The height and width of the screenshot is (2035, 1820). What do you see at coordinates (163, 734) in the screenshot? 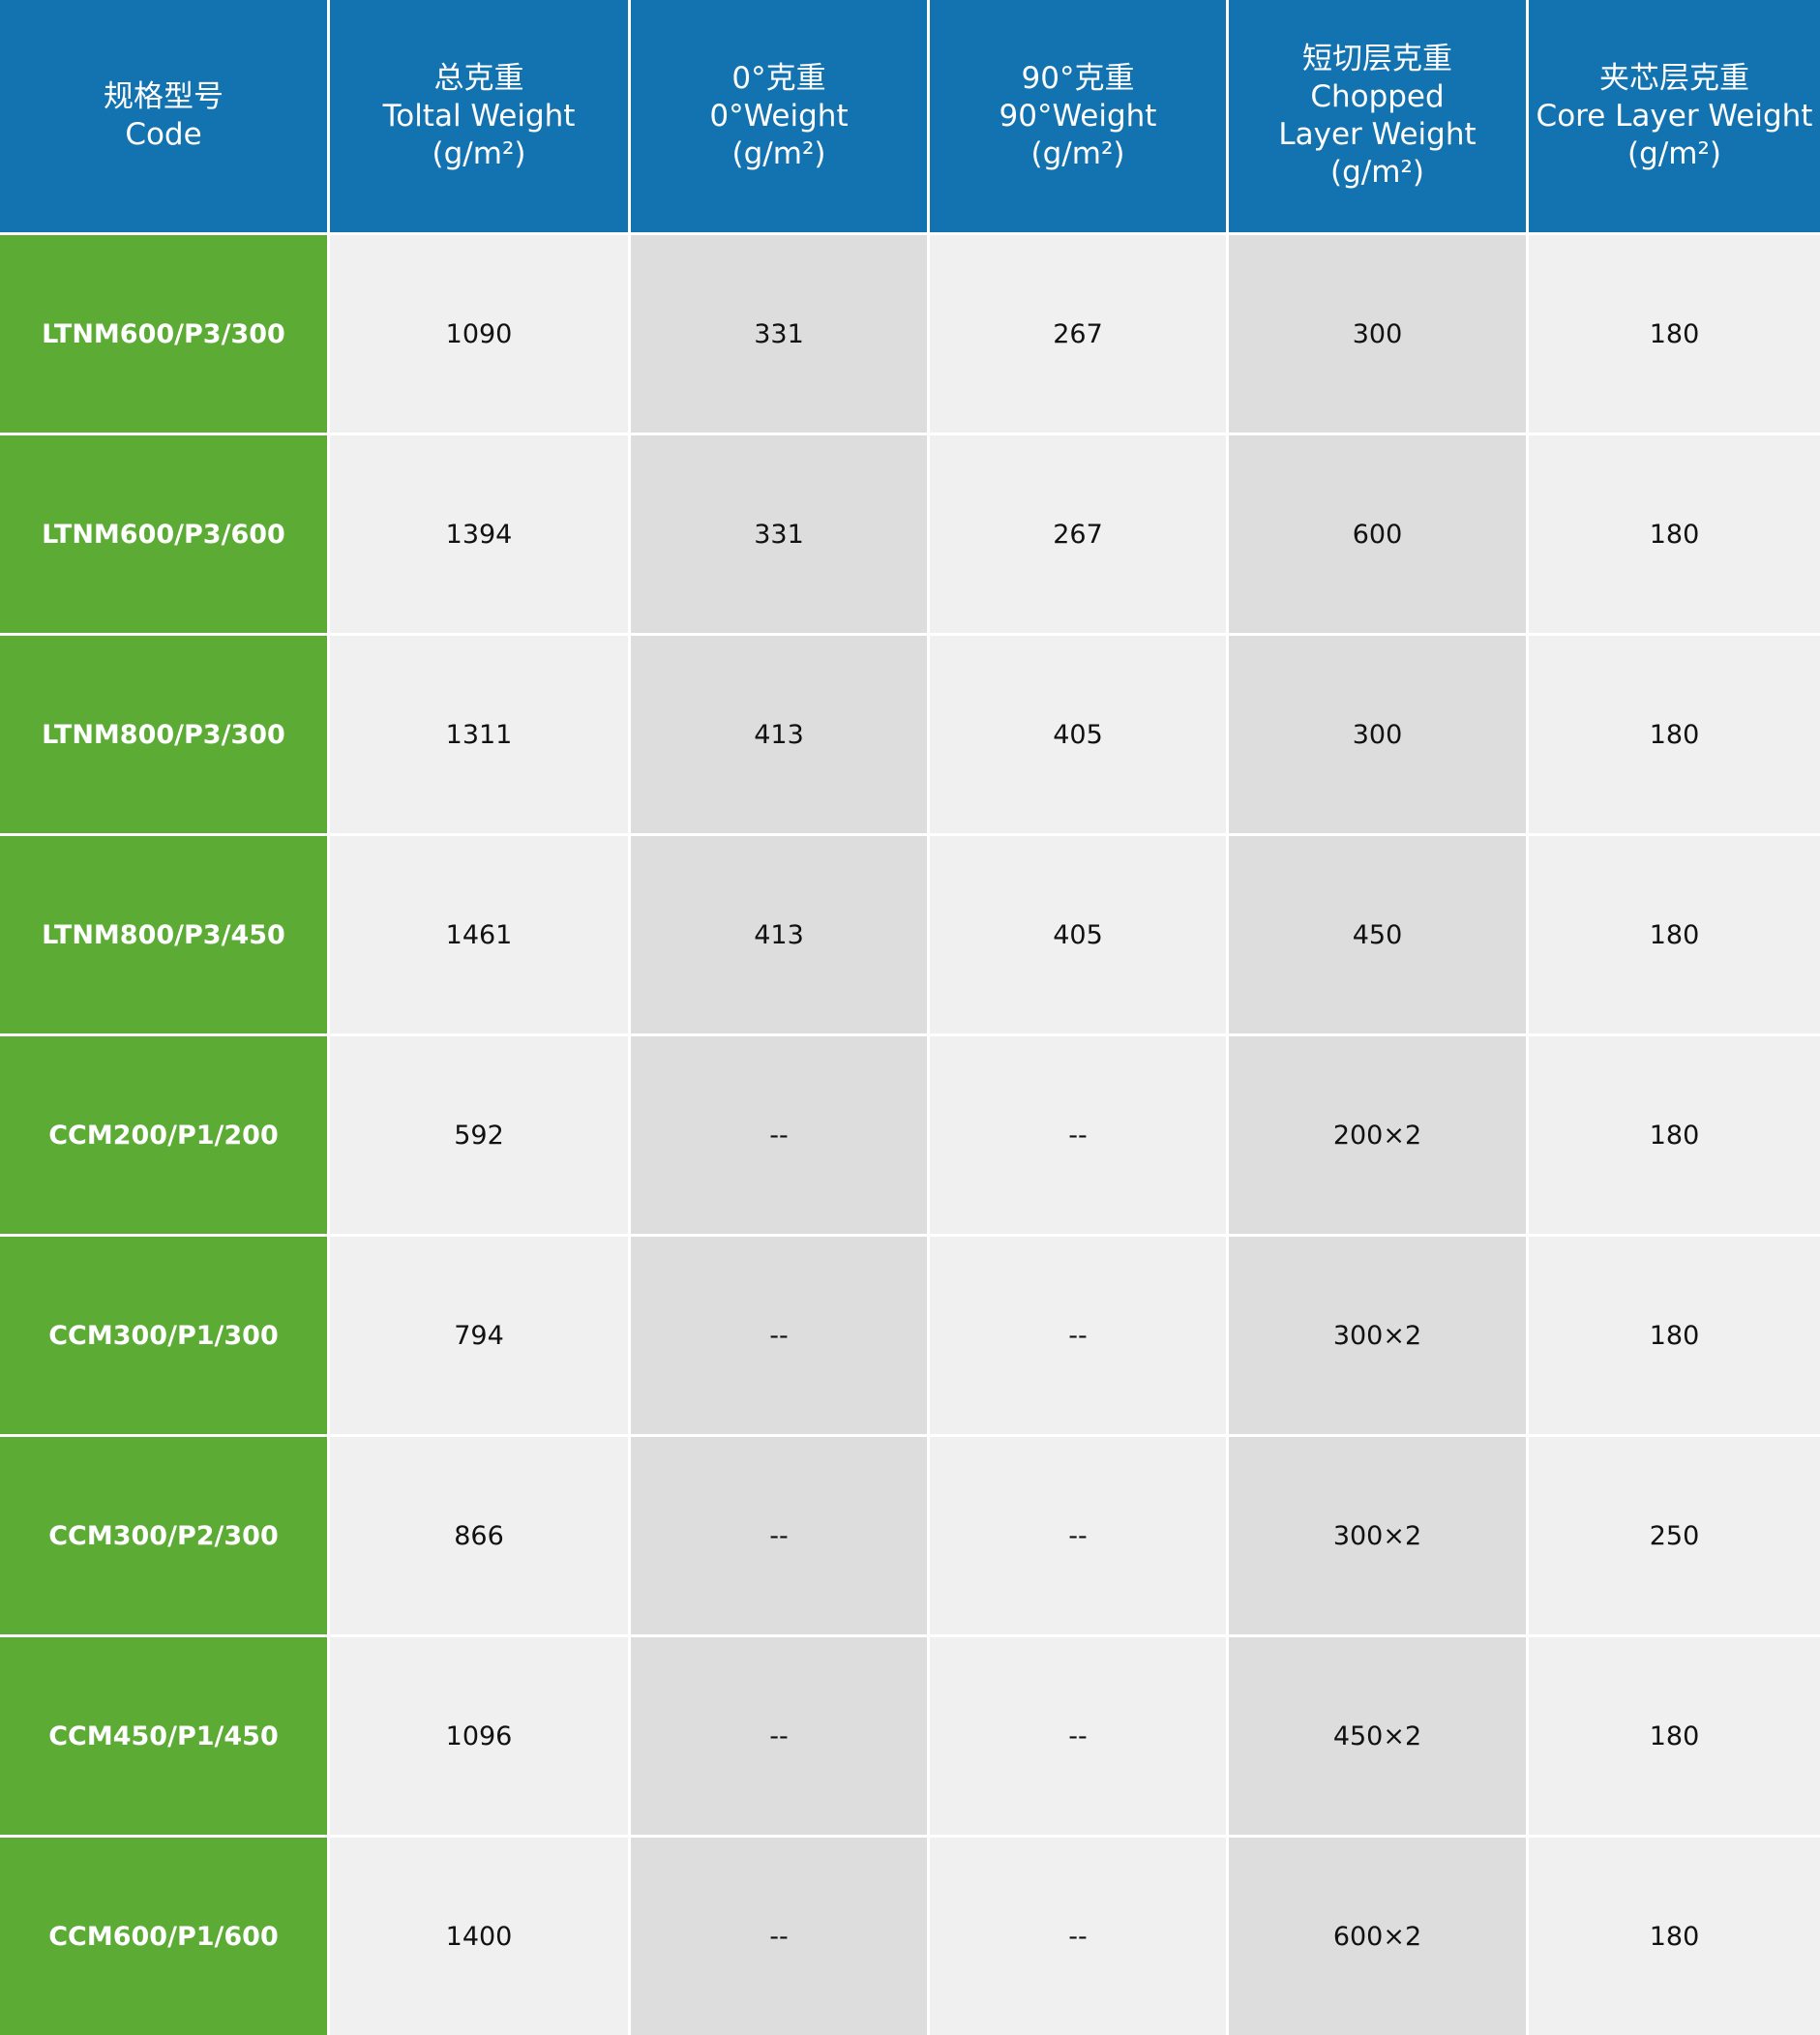
I see `cell-code: LTNM800/P3/300` at bounding box center [163, 734].